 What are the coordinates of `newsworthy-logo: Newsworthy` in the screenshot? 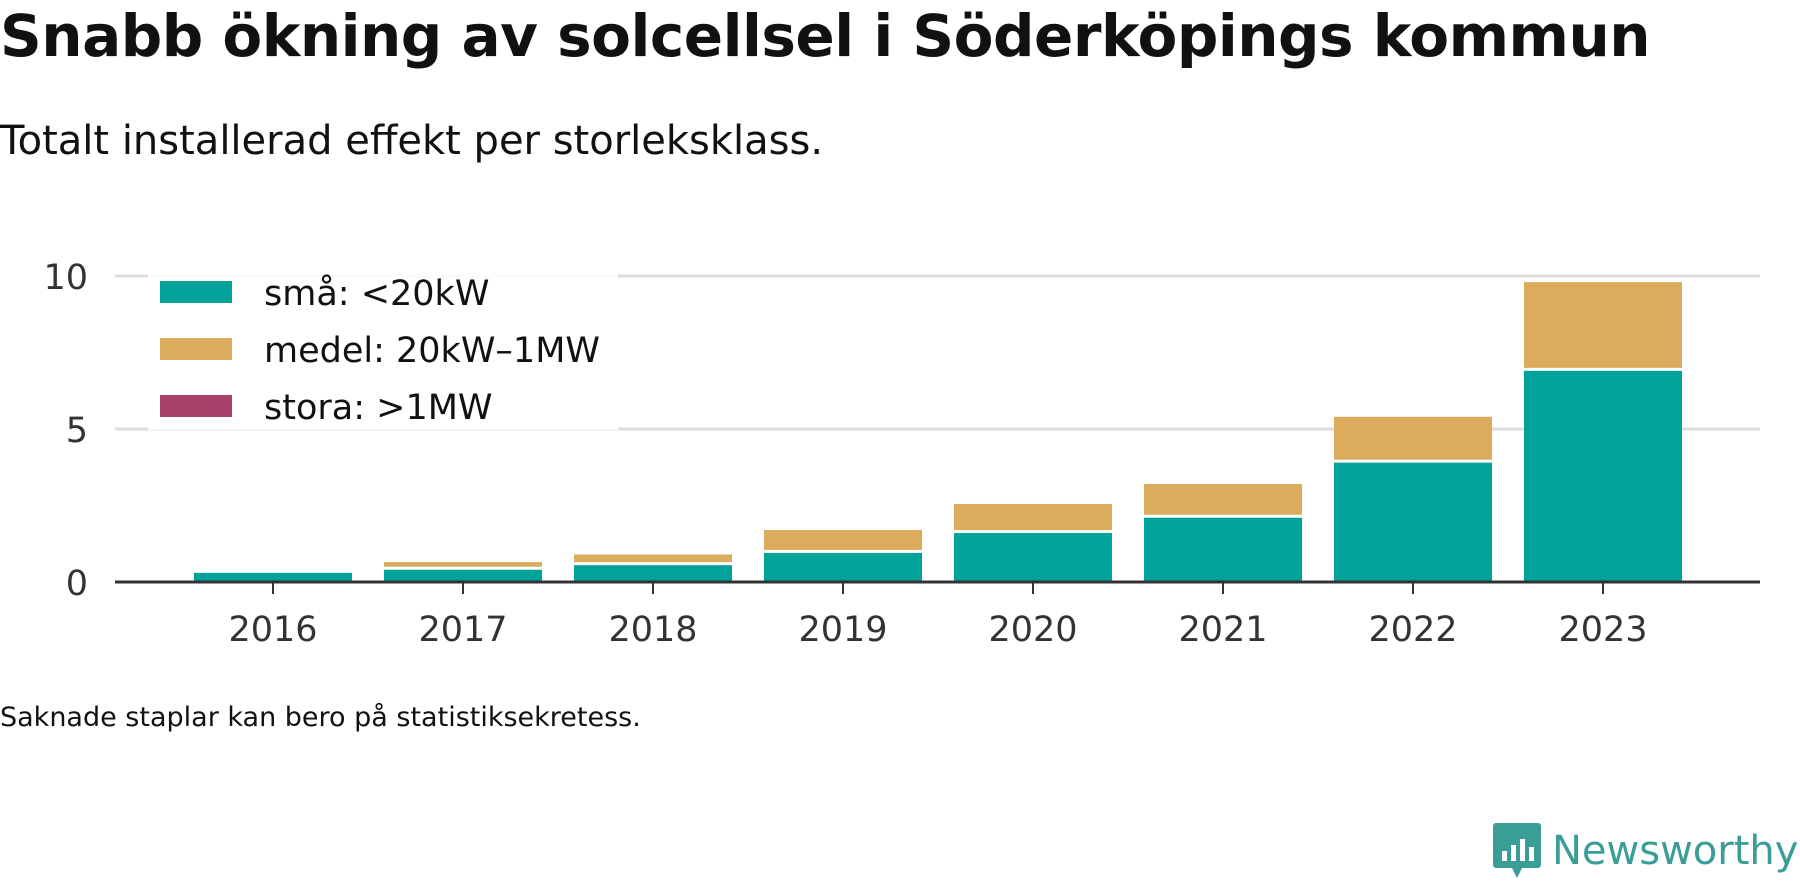 It's located at (1645, 851).